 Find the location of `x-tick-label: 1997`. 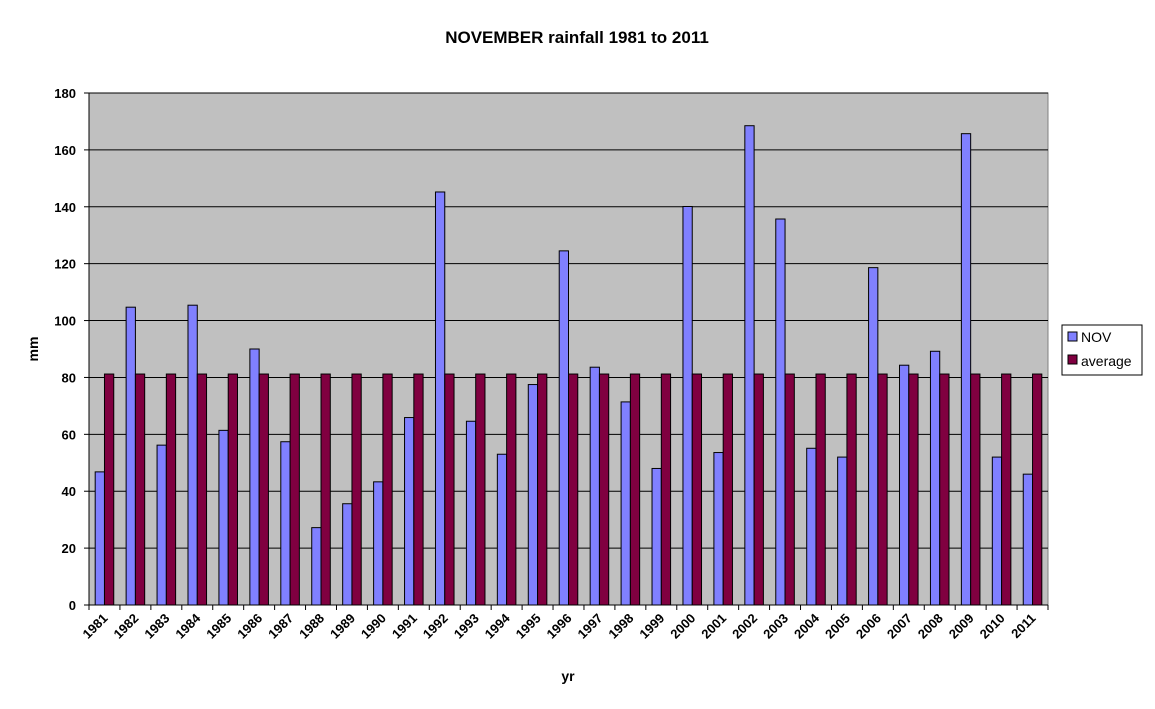

x-tick-label: 1997 is located at coordinates (589, 626).